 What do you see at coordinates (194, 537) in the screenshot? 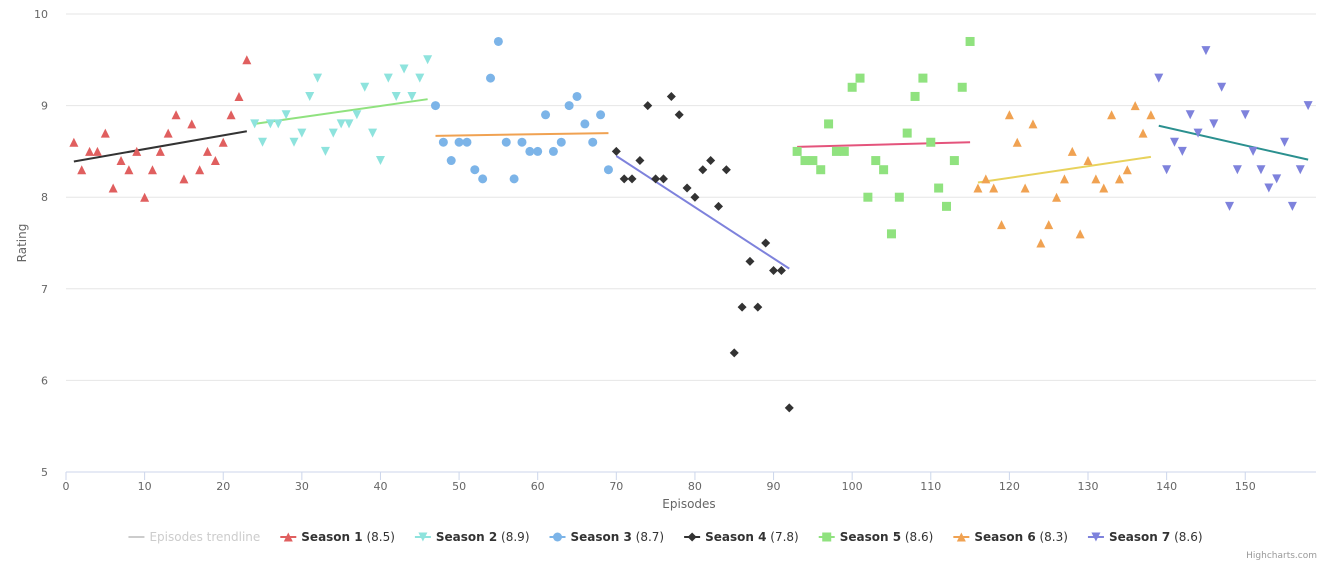
I see `legend-item-trendline: Episodes trendline` at bounding box center [194, 537].